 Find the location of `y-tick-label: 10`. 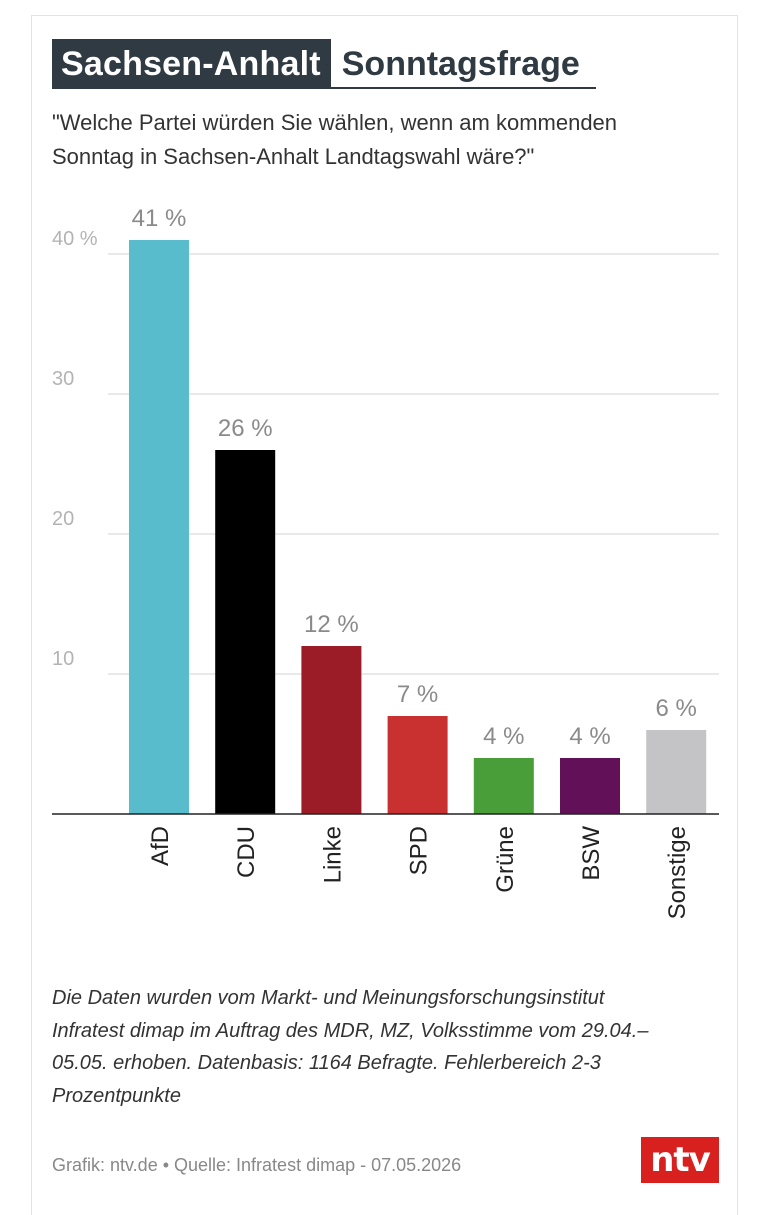

y-tick-label: 10 is located at coordinates (63, 659).